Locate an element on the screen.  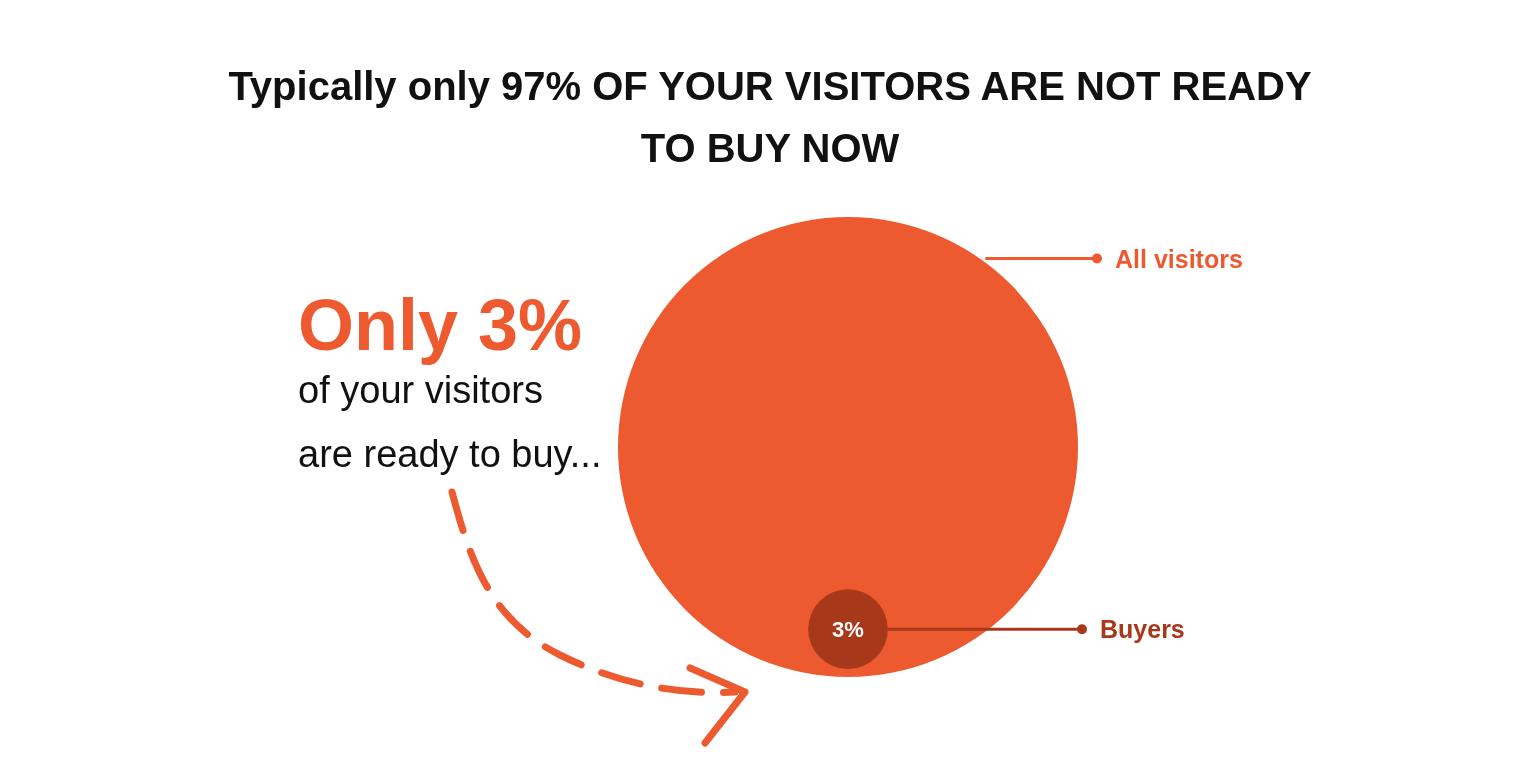
text: Only 3% is located at coordinates (440, 325).